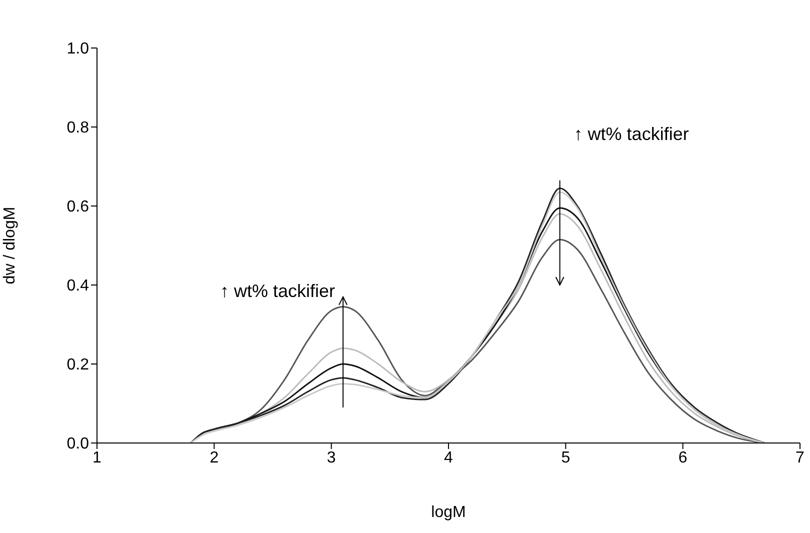 This screenshot has height=533, width=810. What do you see at coordinates (10, 245) in the screenshot?
I see `y-axis-title: dw / dlogM` at bounding box center [10, 245].